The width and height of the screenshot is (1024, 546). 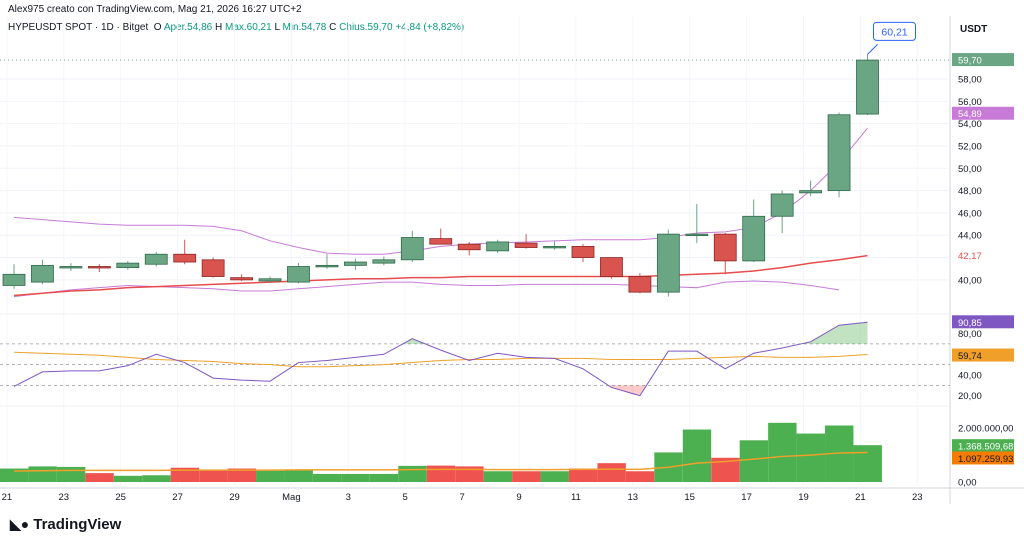 I want to click on time-tick-label: 7, so click(x=461, y=497).